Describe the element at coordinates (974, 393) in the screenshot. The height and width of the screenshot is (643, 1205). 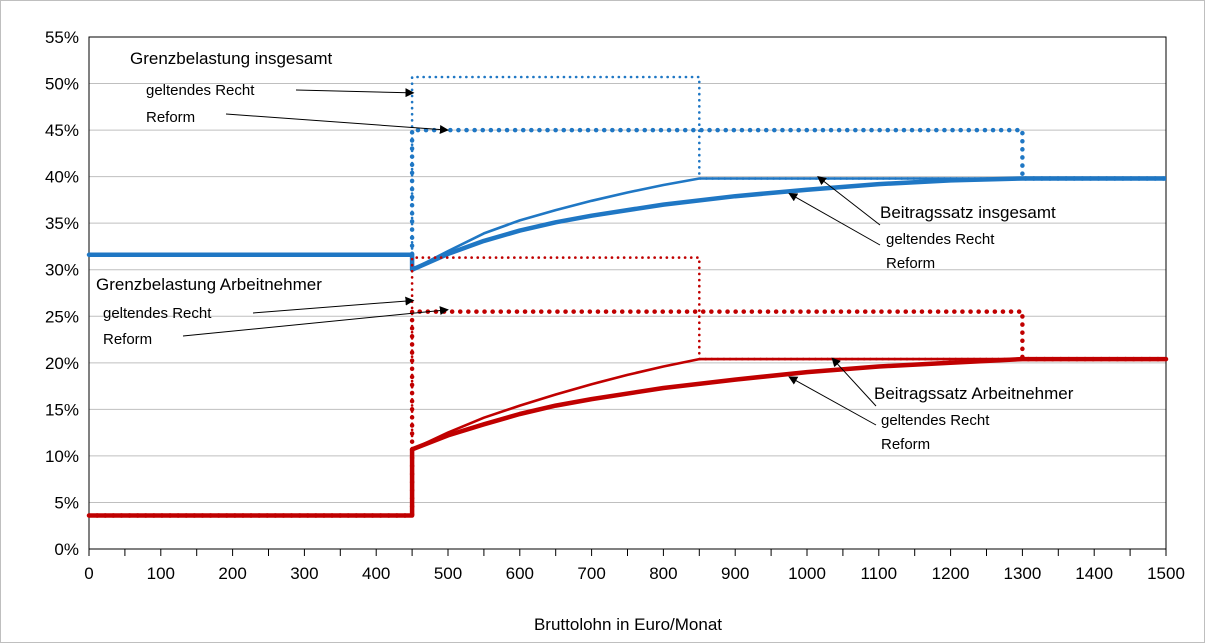
I see `annotation-title: Beitragssatz Arbeitnehmer` at that location.